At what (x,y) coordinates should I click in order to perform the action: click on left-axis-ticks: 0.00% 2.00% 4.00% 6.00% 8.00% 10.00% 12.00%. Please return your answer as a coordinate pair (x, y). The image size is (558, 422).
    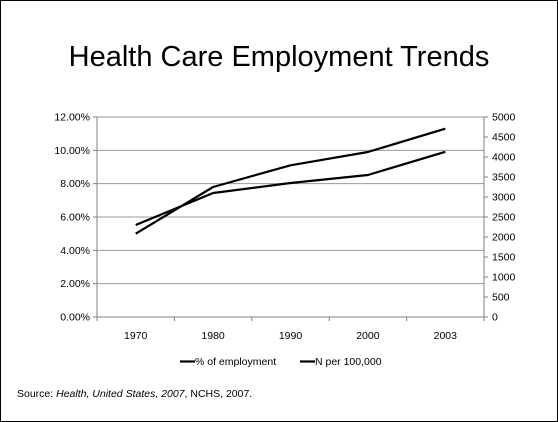
    Looking at the image, I should click on (75, 218).